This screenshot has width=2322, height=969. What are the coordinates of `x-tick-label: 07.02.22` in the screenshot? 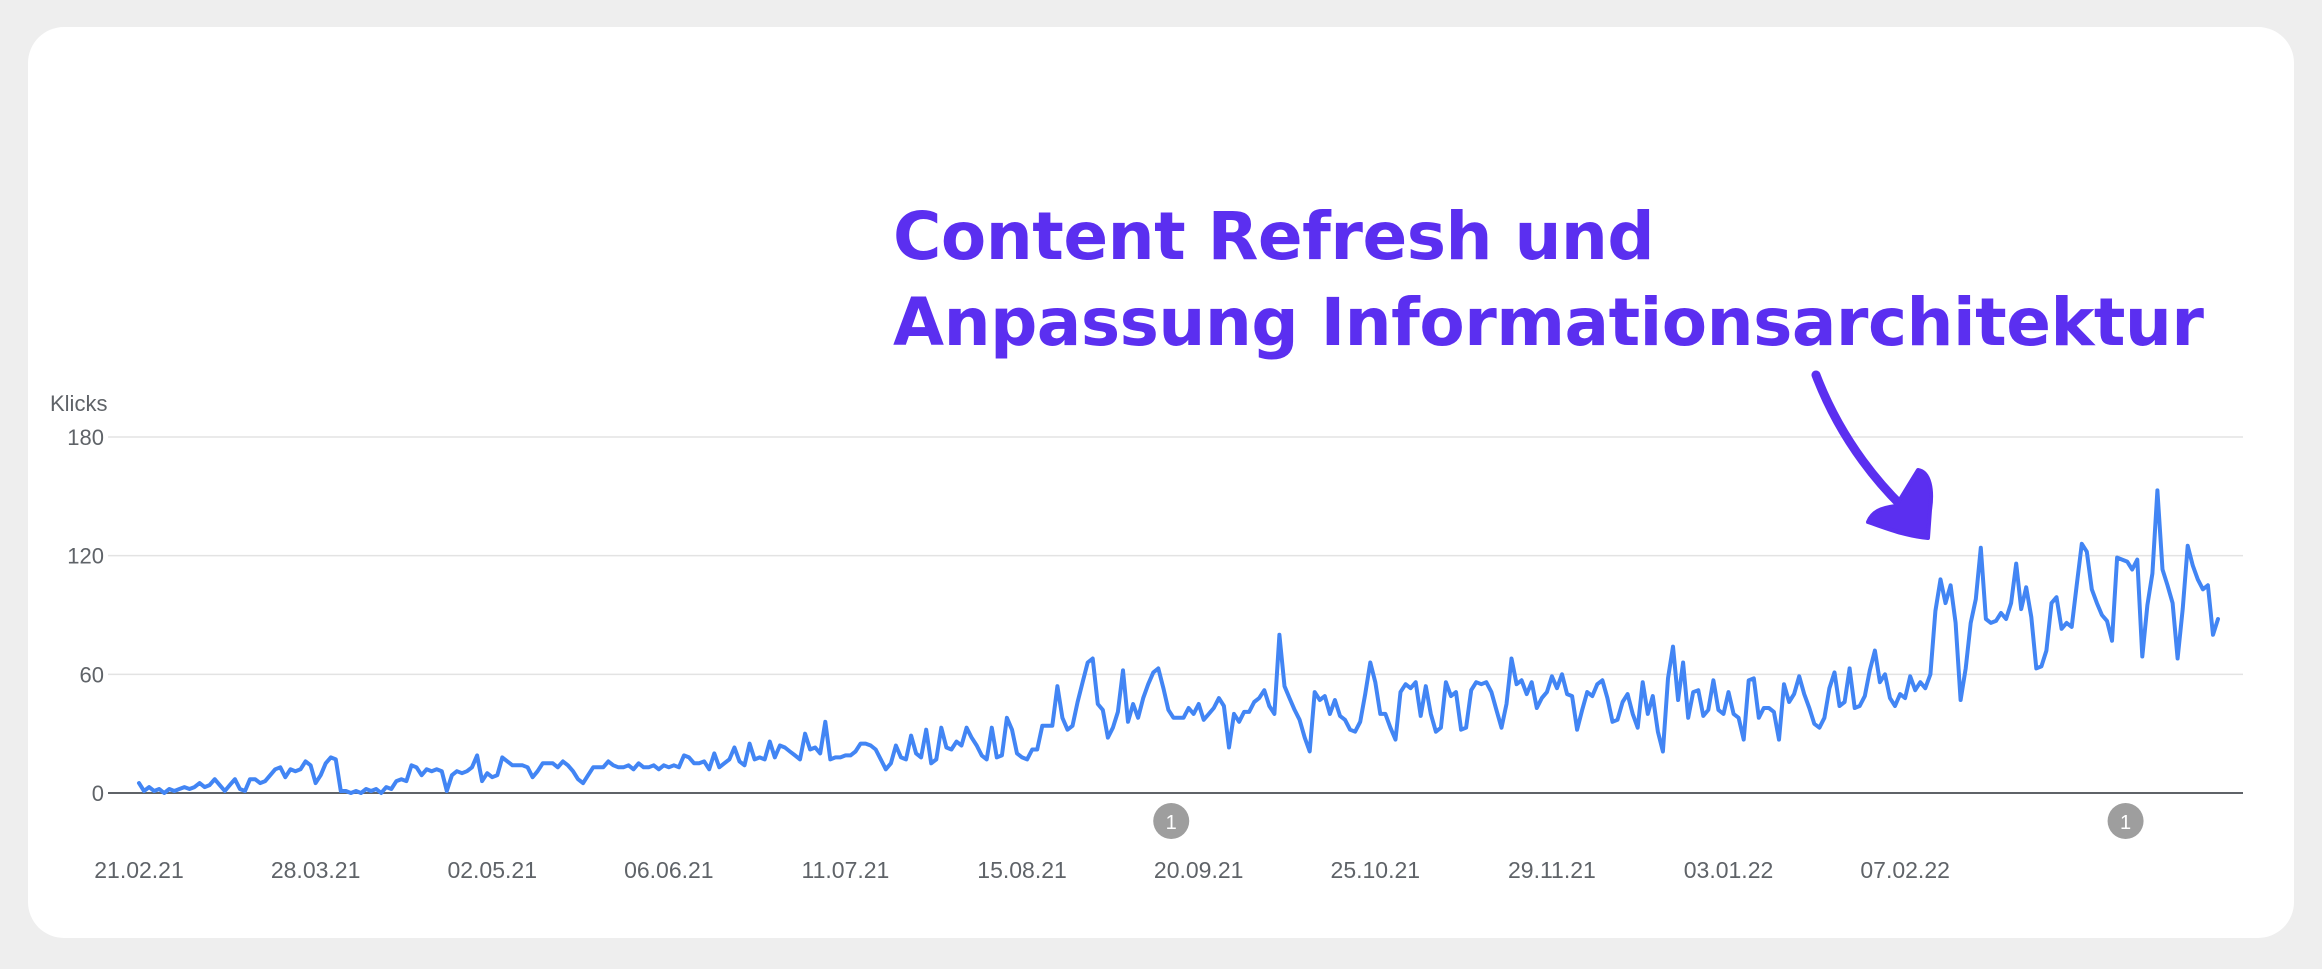 It's located at (1905, 870).